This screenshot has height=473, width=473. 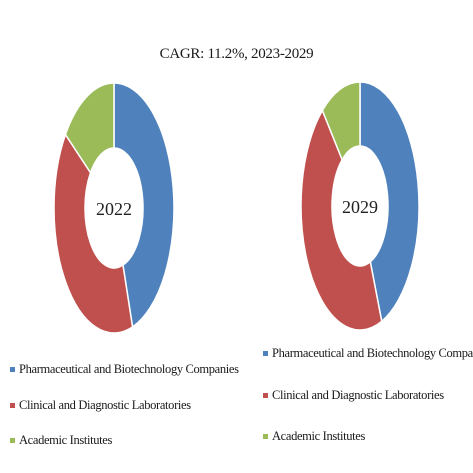 I want to click on donut-center-label-2029: 2029, so click(x=360, y=207).